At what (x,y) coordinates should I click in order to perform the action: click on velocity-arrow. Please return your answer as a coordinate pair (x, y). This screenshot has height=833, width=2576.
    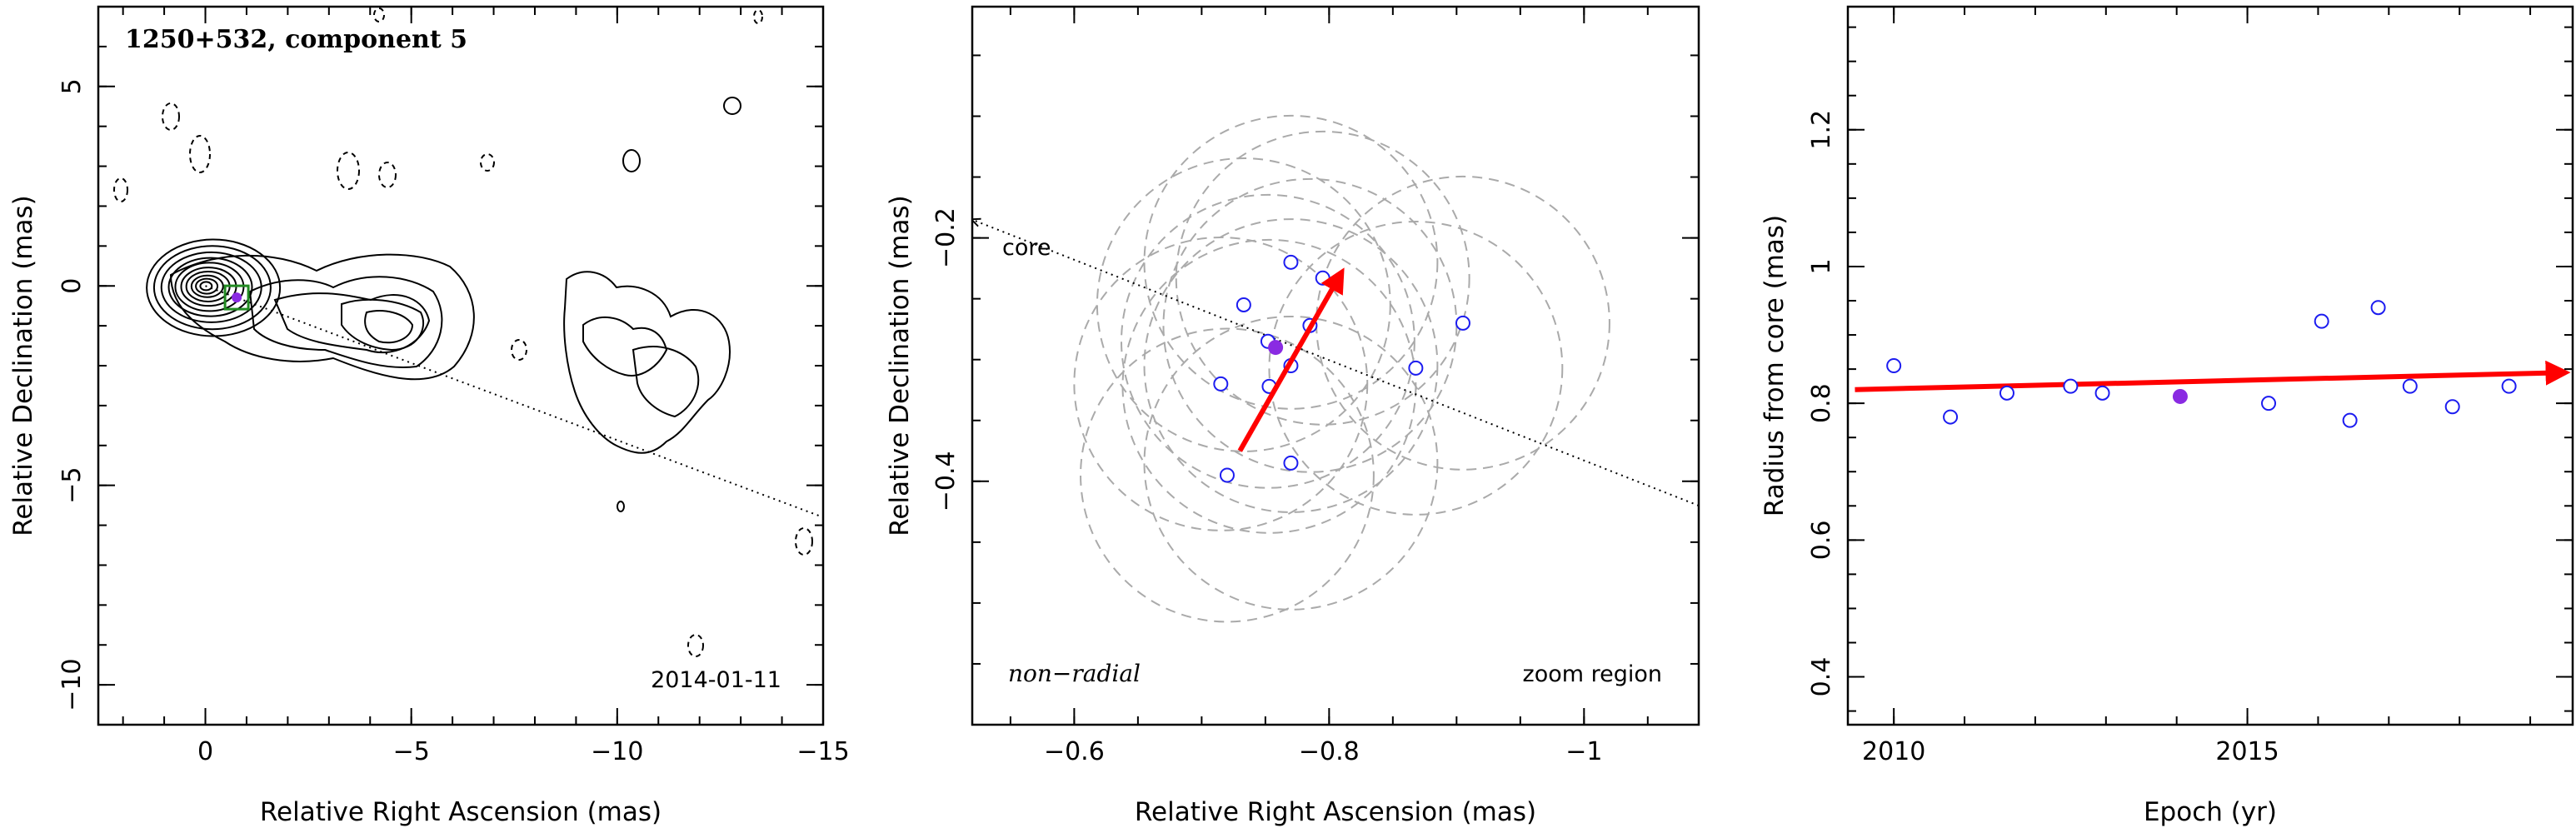
    Looking at the image, I should click on (1291, 359).